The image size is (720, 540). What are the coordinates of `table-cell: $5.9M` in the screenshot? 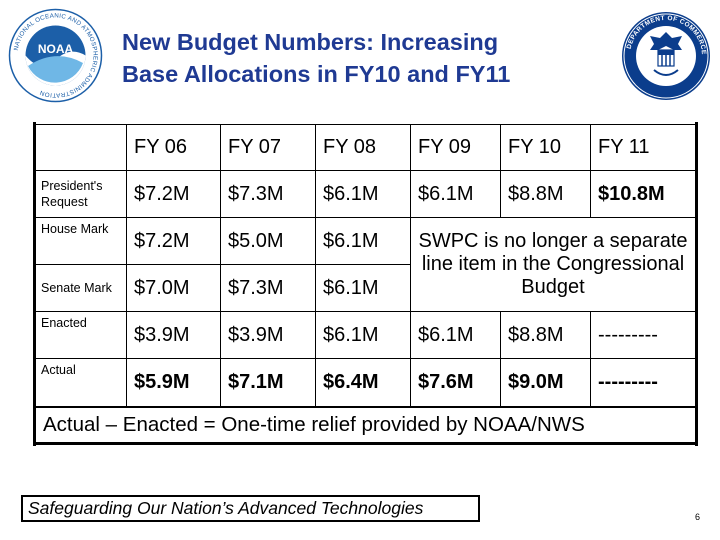 It's located at (173, 382).